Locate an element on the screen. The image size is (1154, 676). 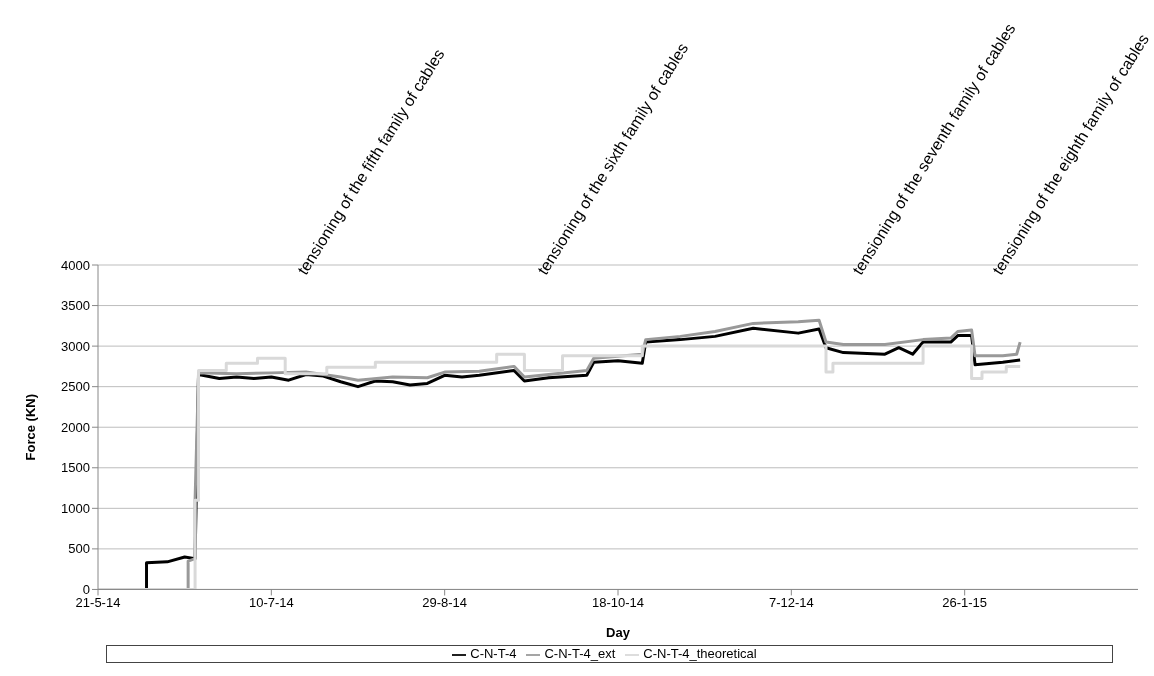
y-tick-label: 1000 is located at coordinates (75, 508).